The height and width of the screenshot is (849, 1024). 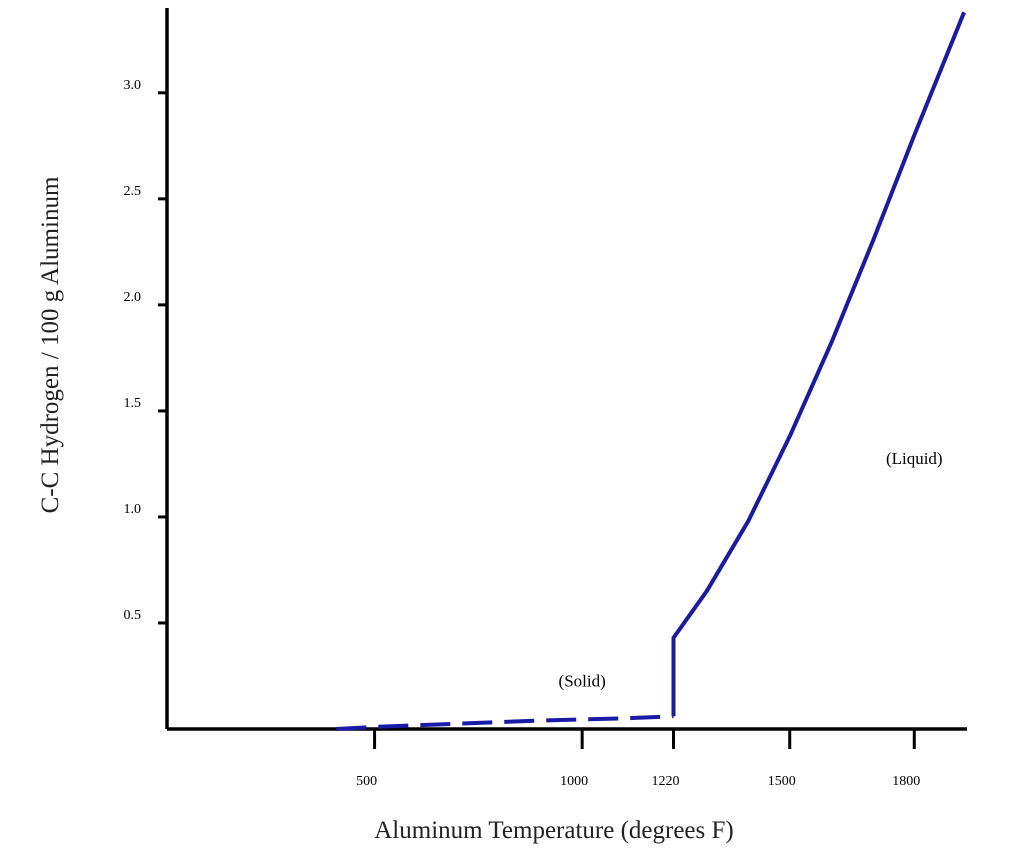 I want to click on x-ticks: 500 1000 1220 1500 1800, so click(x=638, y=759).